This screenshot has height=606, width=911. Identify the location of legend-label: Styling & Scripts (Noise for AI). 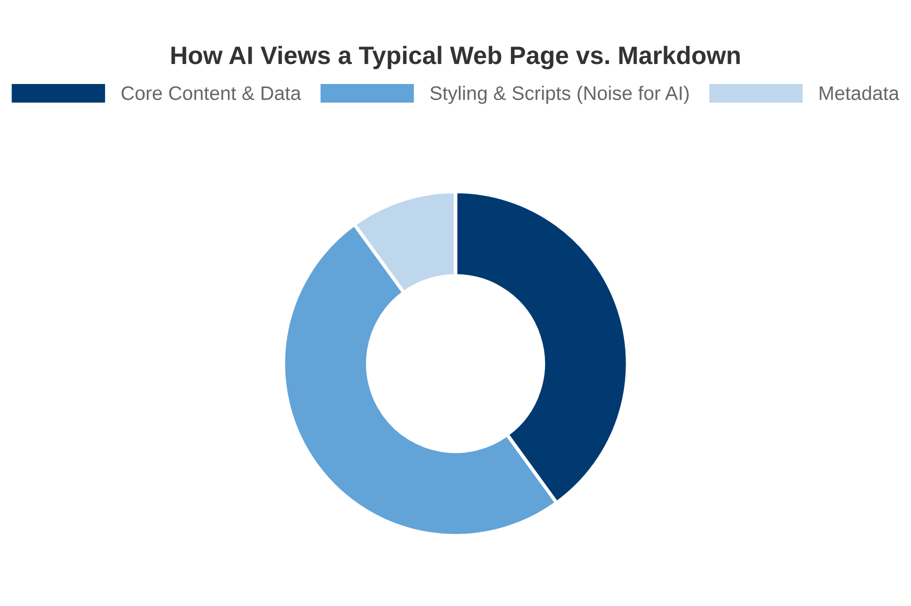
(559, 95).